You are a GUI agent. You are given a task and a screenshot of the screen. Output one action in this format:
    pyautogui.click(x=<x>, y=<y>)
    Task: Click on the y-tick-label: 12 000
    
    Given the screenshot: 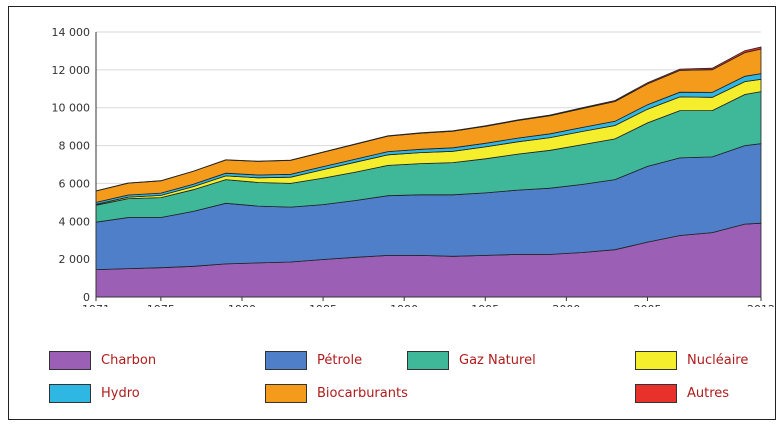 What is the action you would take?
    pyautogui.click(x=71, y=70)
    